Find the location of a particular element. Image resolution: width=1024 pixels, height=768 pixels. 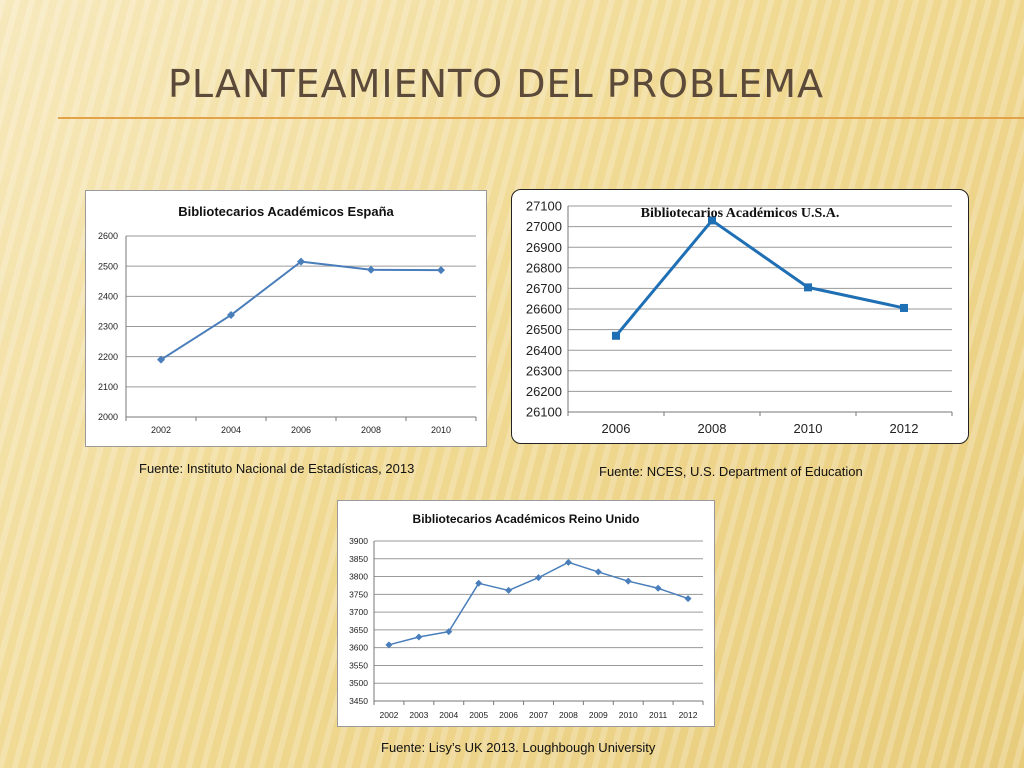

us-y-tick-label: 26300 is located at coordinates (544, 370).